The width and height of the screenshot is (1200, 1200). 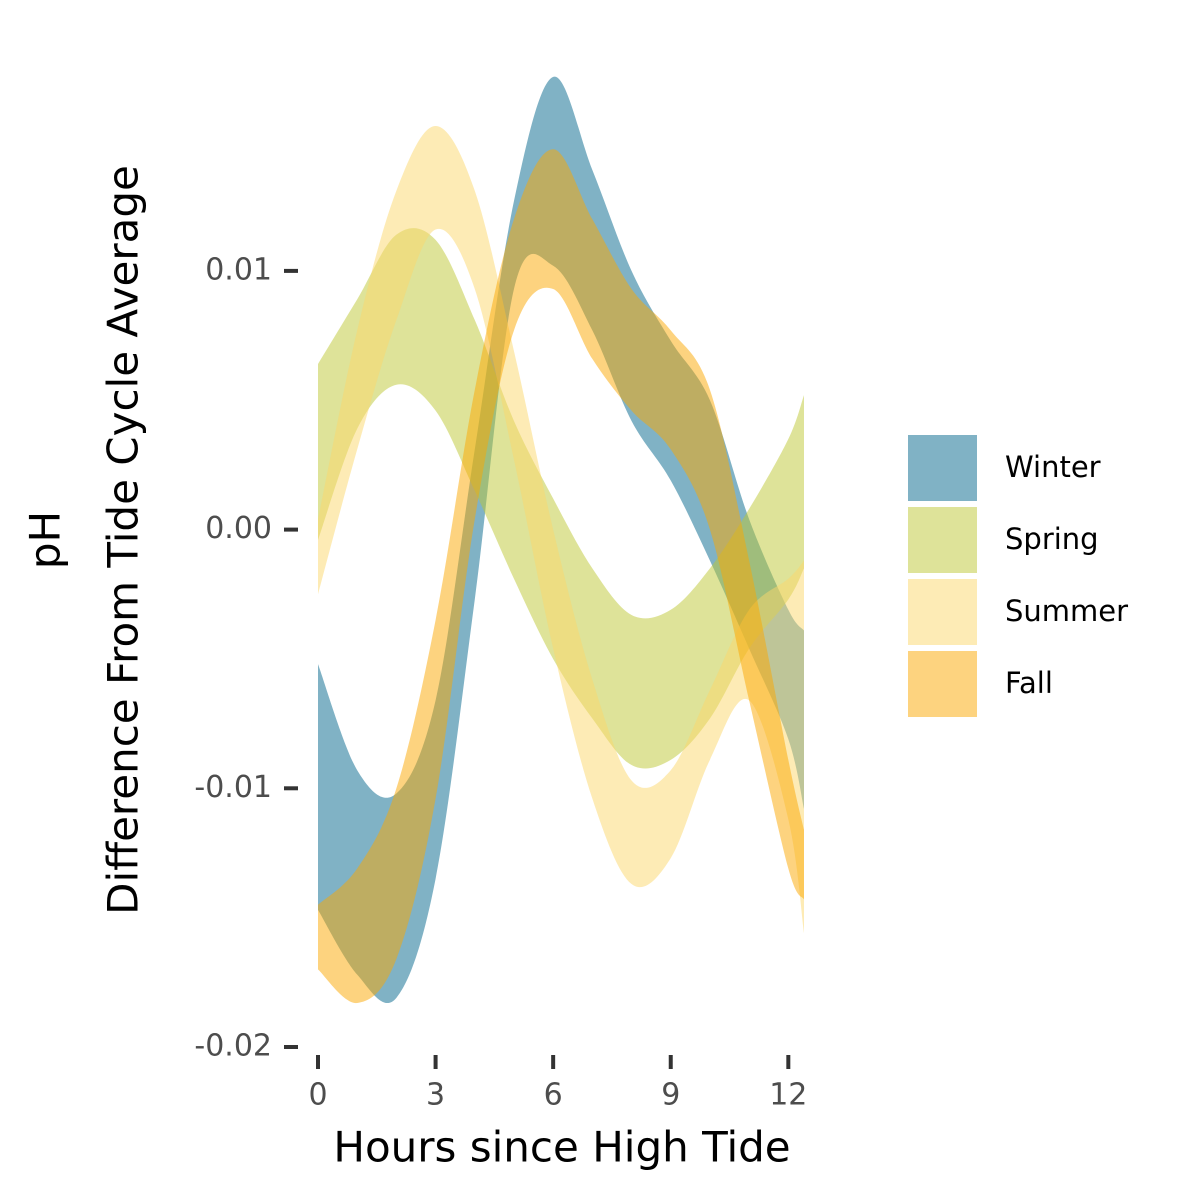 I want to click on x-tick-label: 3, so click(x=435, y=1095).